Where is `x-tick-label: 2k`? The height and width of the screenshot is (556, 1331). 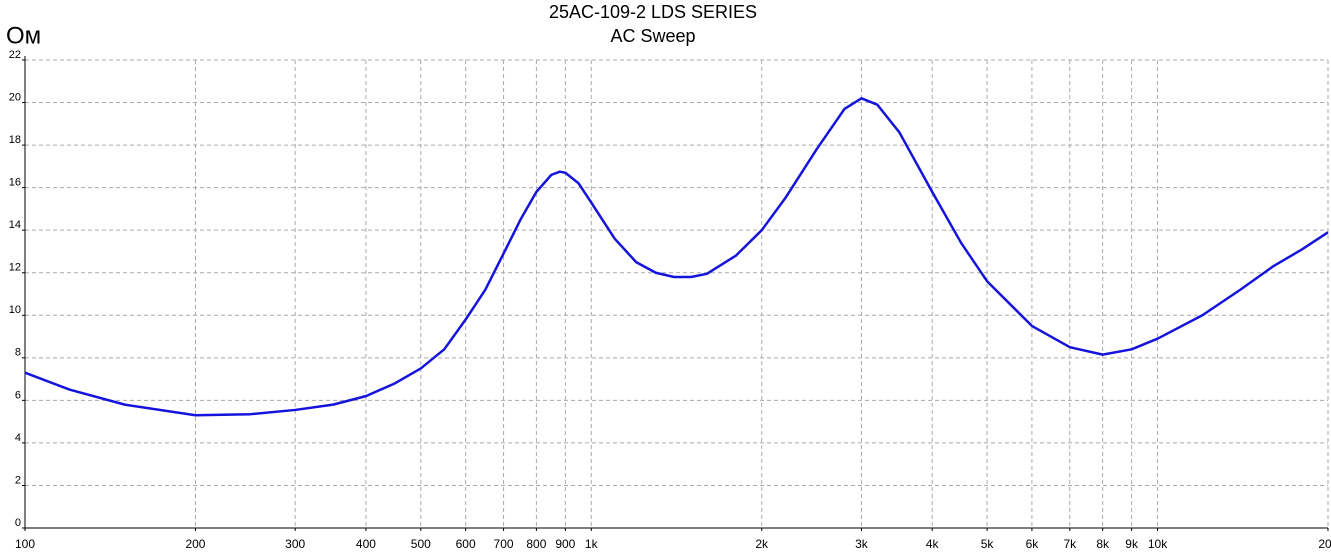
x-tick-label: 2k is located at coordinates (762, 544).